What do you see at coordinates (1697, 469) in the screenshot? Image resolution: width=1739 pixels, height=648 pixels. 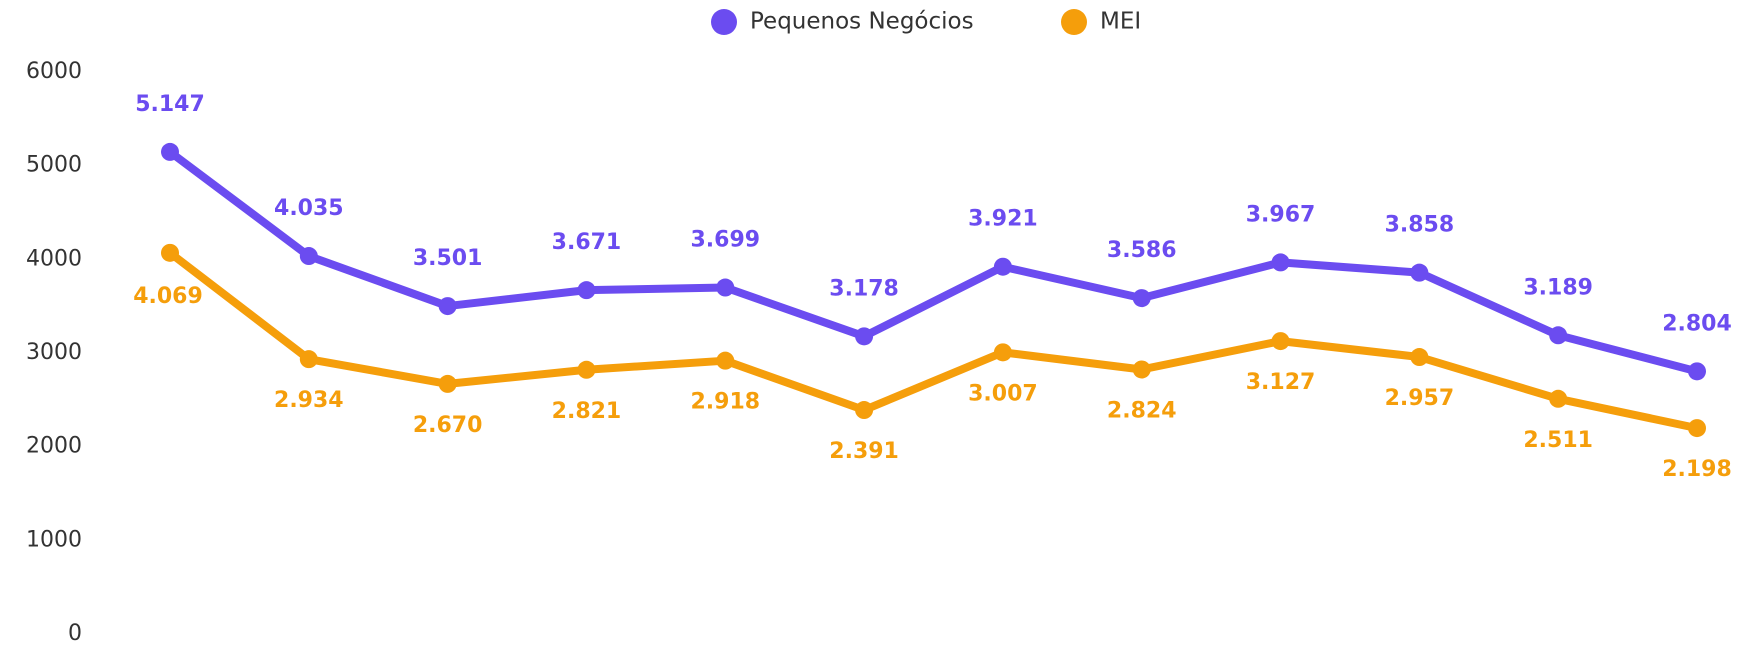 I see `value-label: 2.198` at bounding box center [1697, 469].